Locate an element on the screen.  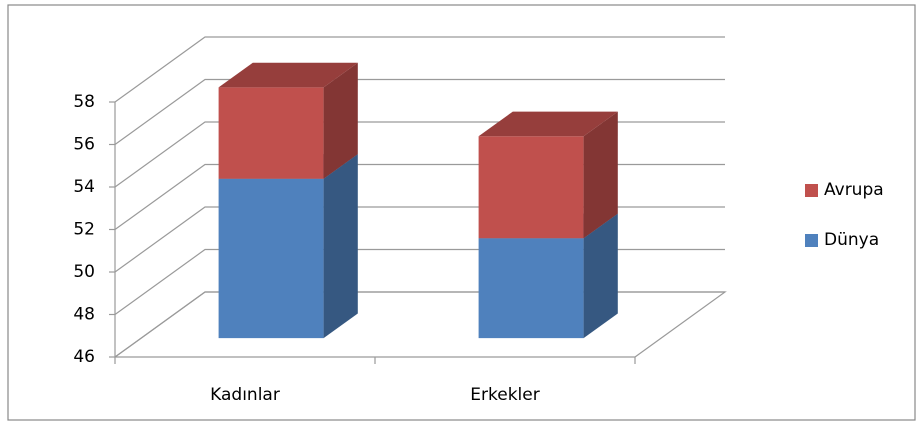
y-tick-label: 58 is located at coordinates (84, 102).